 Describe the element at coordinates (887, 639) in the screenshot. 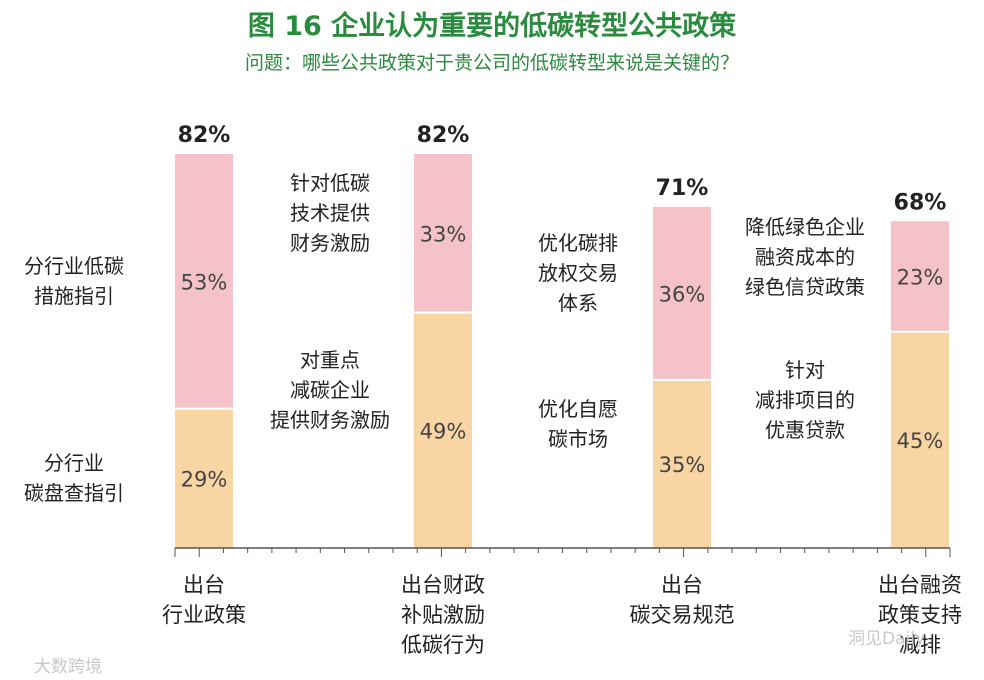

I see `watermark-right: 洞见Daily` at that location.